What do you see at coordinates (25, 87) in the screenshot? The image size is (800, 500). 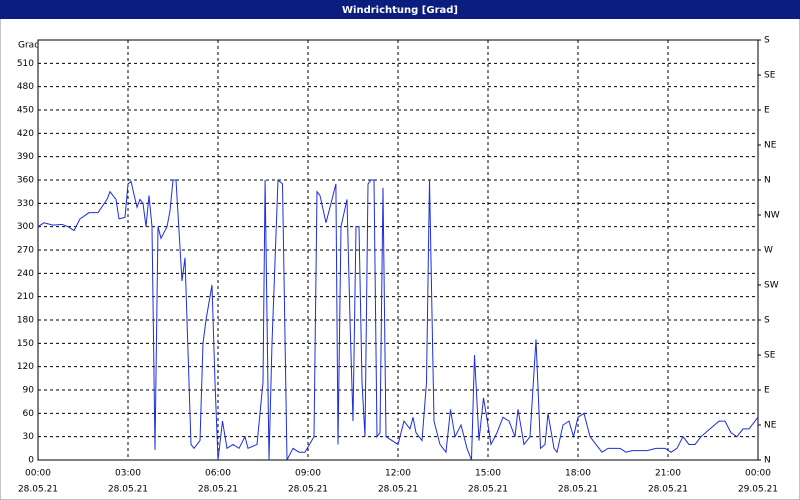 I see `y-tick-label: 480` at bounding box center [25, 87].